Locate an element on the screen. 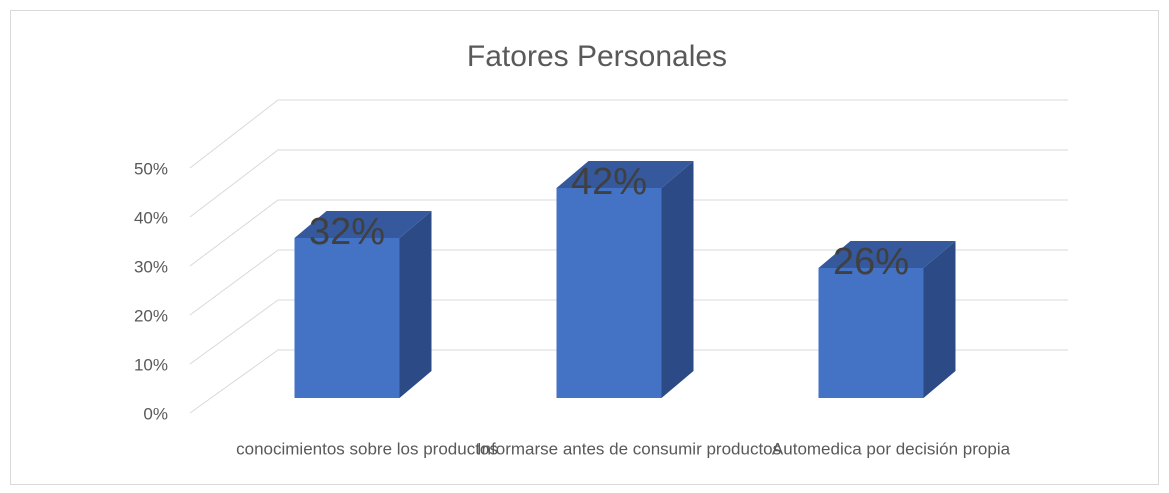 The image size is (1169, 493). x-tick-label: Informarse antes de consumir productos is located at coordinates (629, 448).